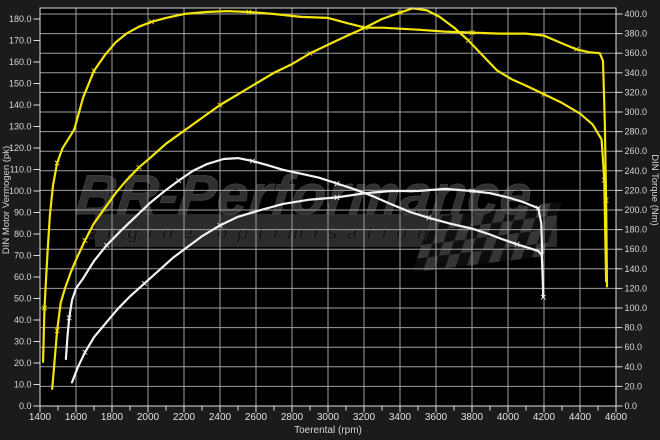 This screenshot has height=440, width=660. Describe the element at coordinates (20, 62) in the screenshot. I see `y-left-tick-label: 160.0` at that location.